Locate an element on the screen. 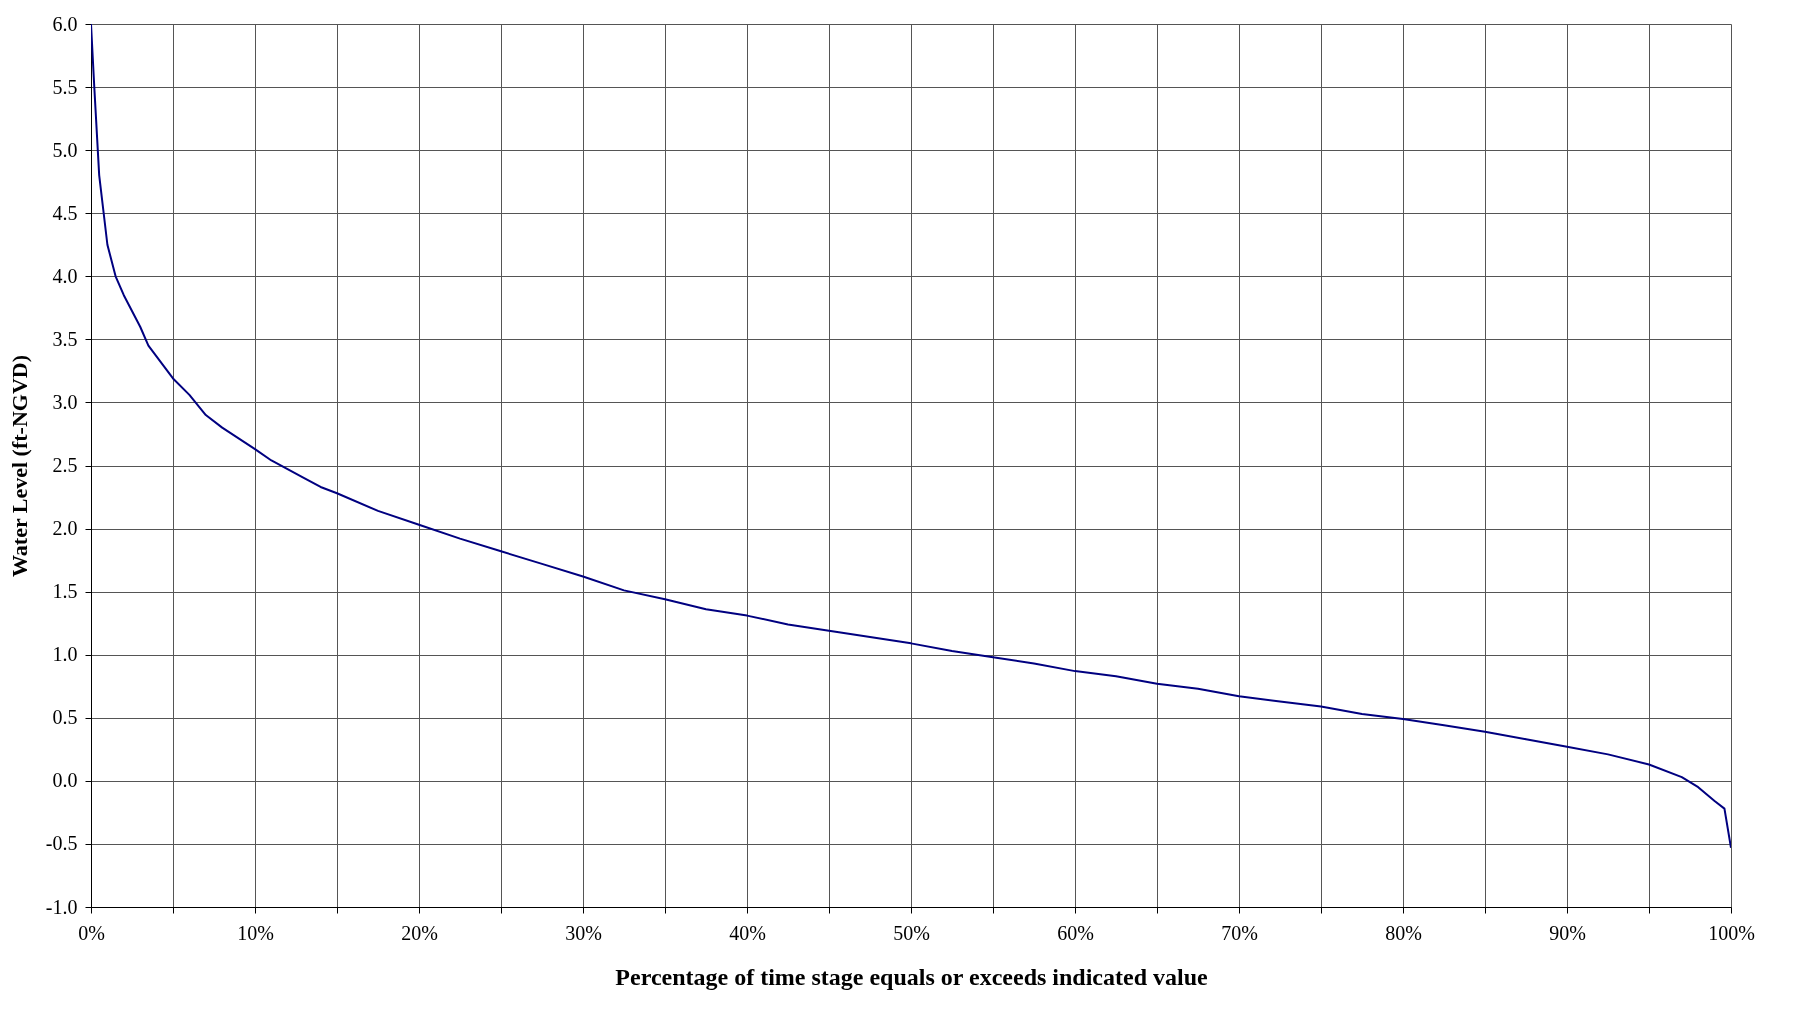  x-tick-label: 10% is located at coordinates (255, 932).